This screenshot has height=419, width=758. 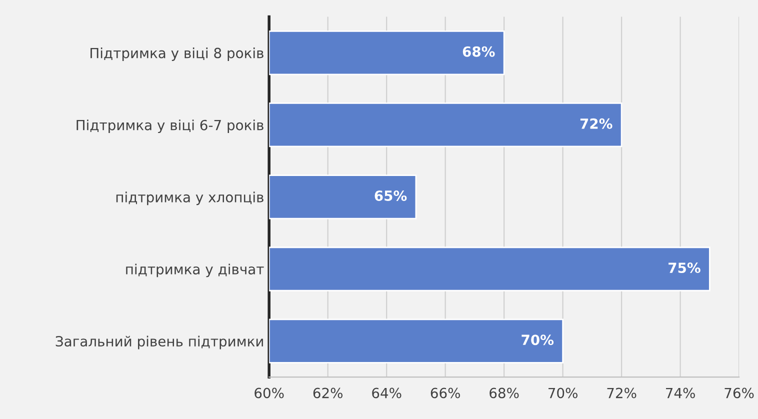 I want to click on y-tick-label: Підтримка у віці 8 років, so click(x=177, y=54).